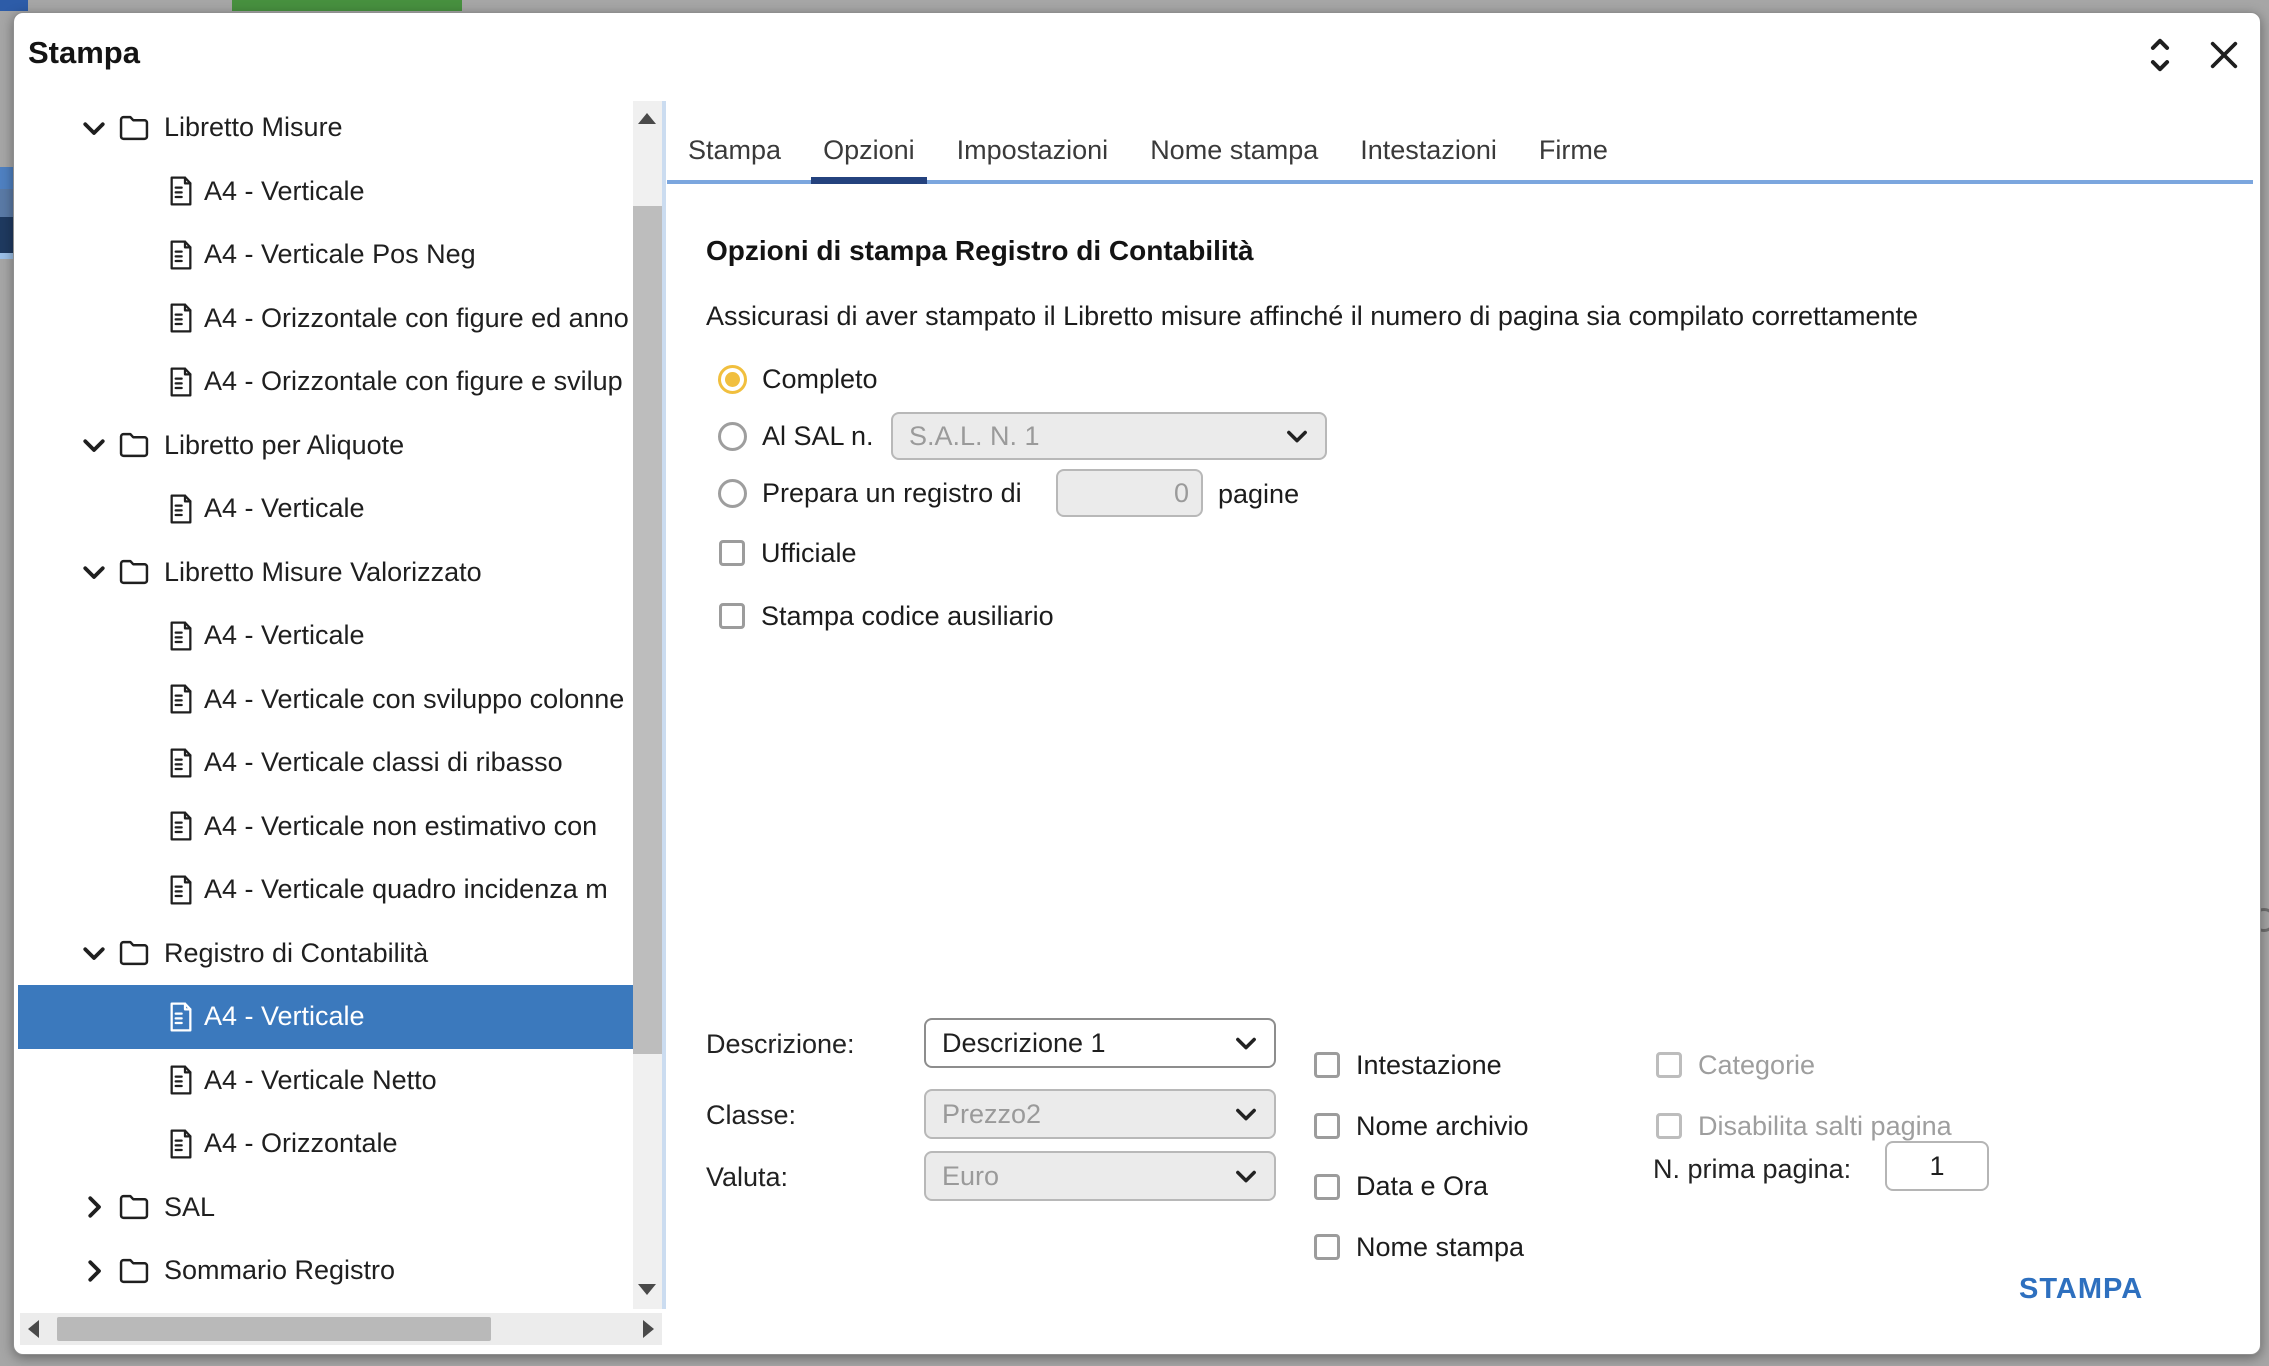 The height and width of the screenshot is (1366, 2269). Describe the element at coordinates (732, 616) in the screenshot. I see `checkbox-codice-ausiliario` at that location.